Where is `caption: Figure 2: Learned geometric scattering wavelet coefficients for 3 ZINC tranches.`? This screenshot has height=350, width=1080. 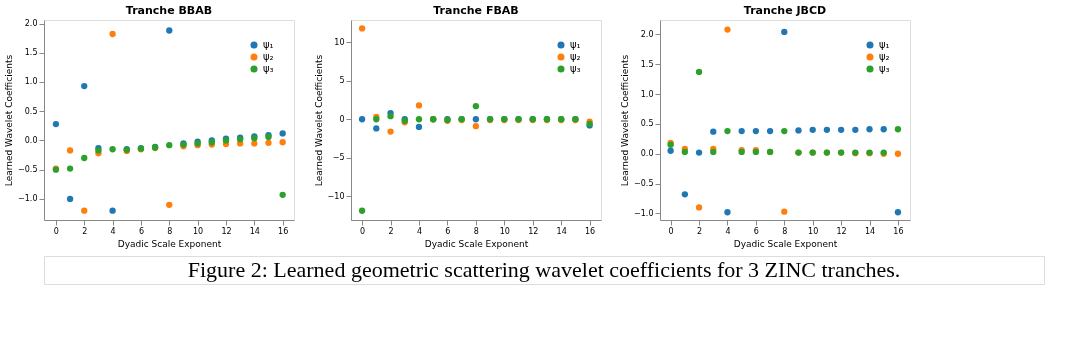 caption: Figure 2: Learned geometric scattering wavelet coefficients for 3 ZINC tranches. is located at coordinates (544, 269).